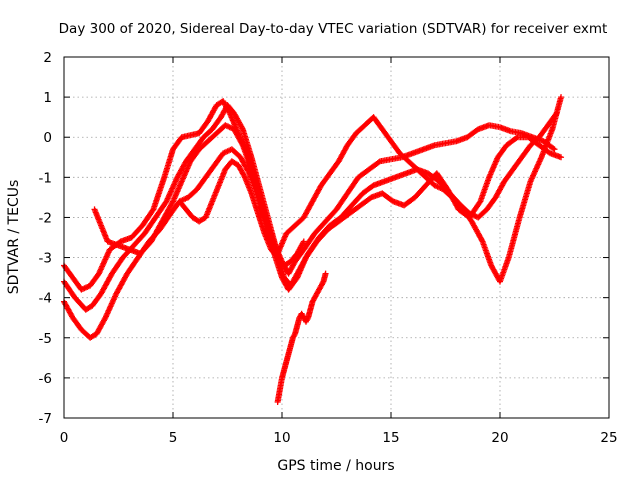  What do you see at coordinates (281, 438) in the screenshot?
I see `x-tick-label: 10` at bounding box center [281, 438].